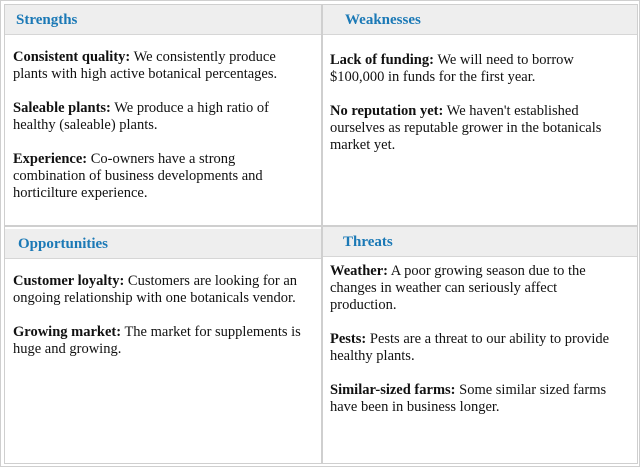 This screenshot has width=640, height=467. I want to click on weaknesses-heading: Weaknesses, so click(480, 20).